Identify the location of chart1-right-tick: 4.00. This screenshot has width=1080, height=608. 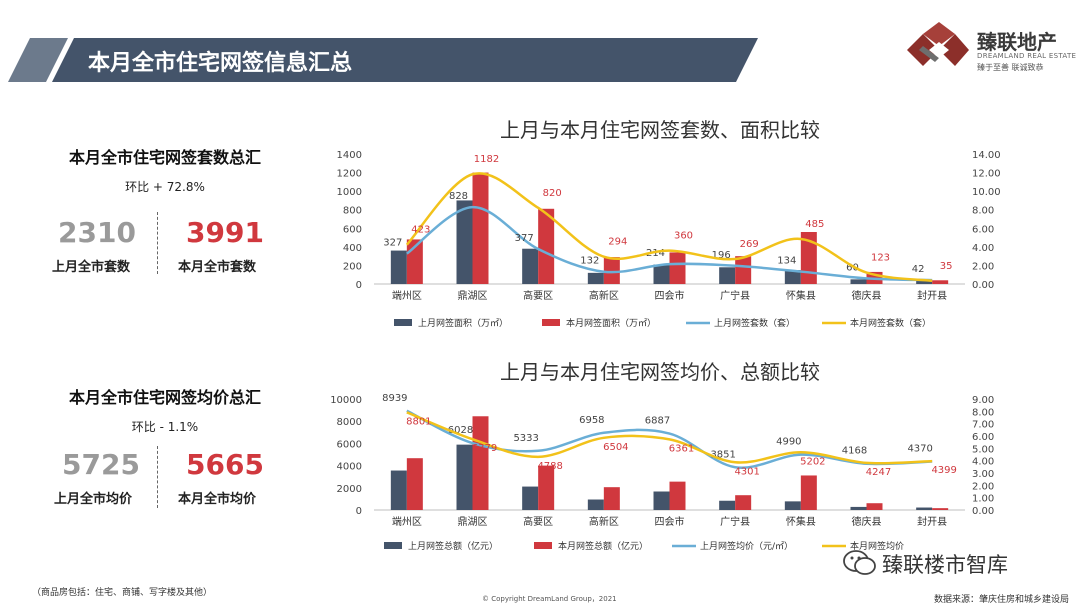
(983, 248).